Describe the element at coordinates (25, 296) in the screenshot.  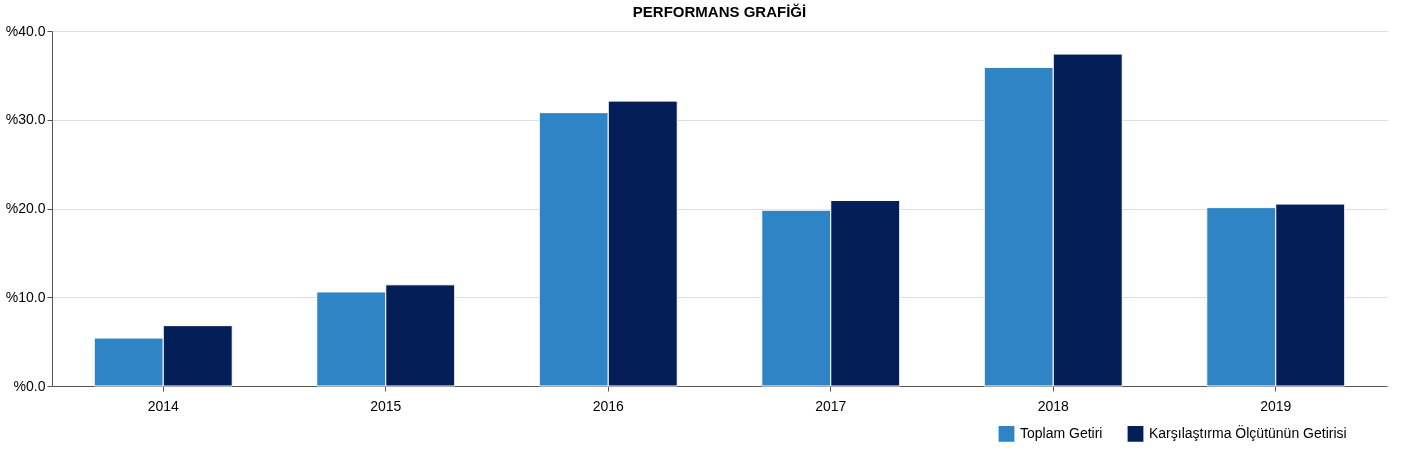
I see `y-tick-label: %10.0` at that location.